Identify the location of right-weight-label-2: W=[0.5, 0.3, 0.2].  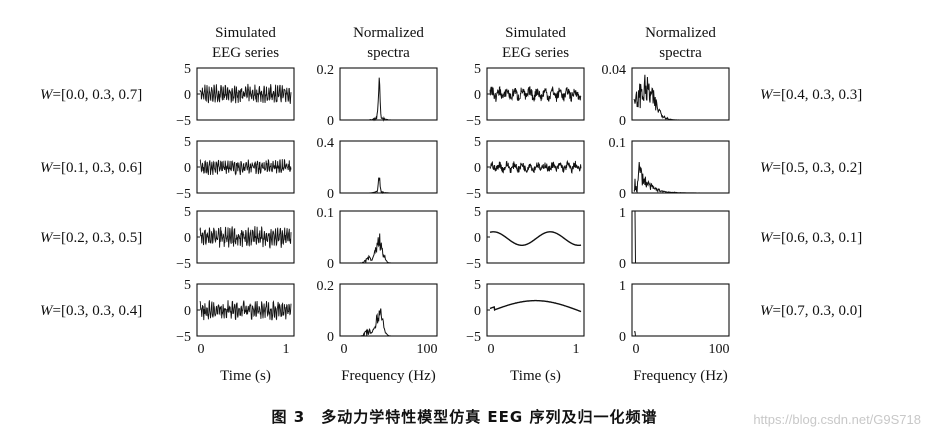
(811, 168).